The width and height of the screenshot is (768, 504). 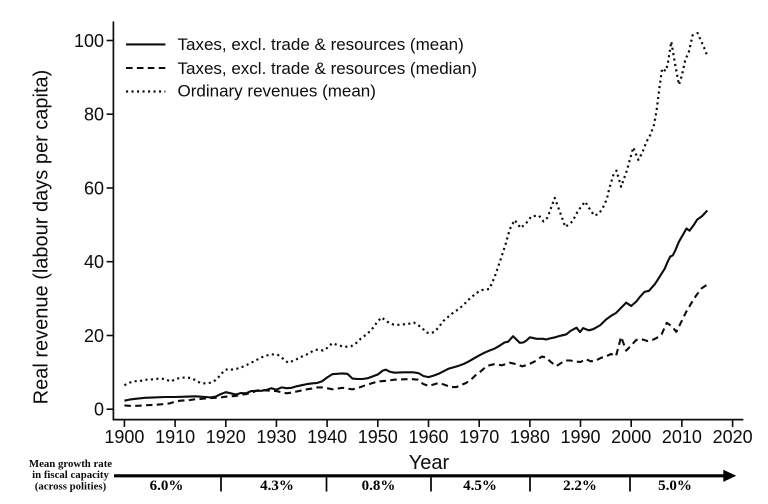 I want to click on svg-text: 80, so click(x=94, y=115).